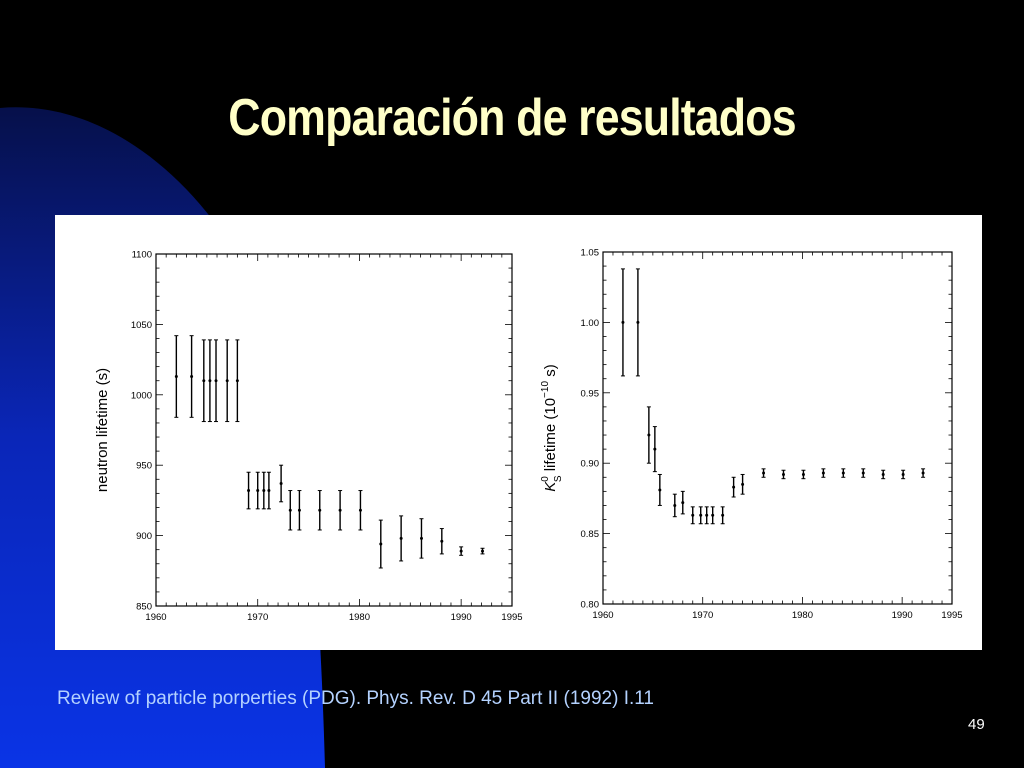 This screenshot has width=1024, height=768. I want to click on chart1-y-tick-label: 1000, so click(141, 395).